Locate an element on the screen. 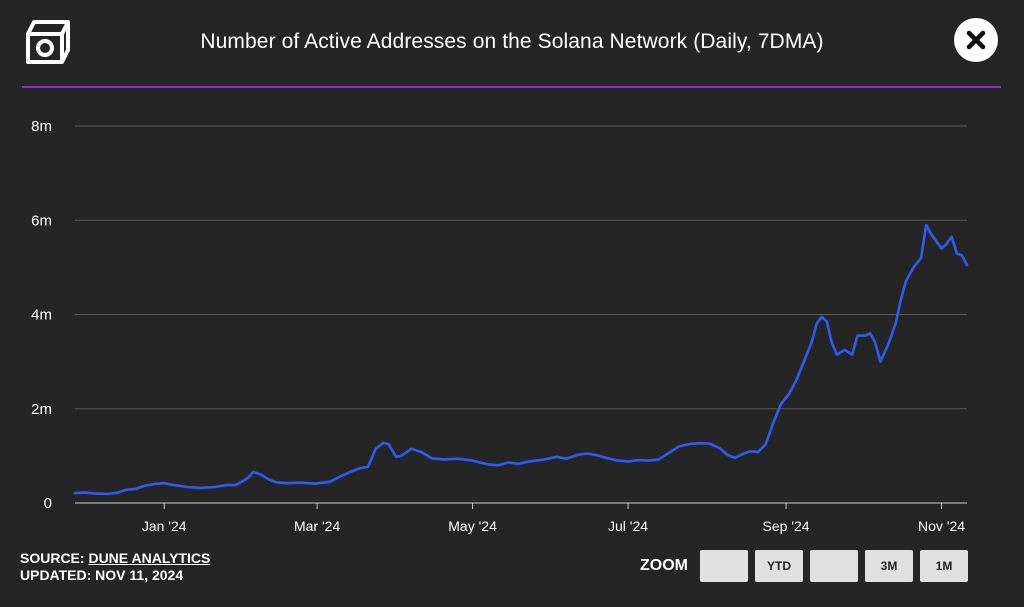 This screenshot has height=607, width=1024. x-tick-label: Jan '24 is located at coordinates (164, 526).